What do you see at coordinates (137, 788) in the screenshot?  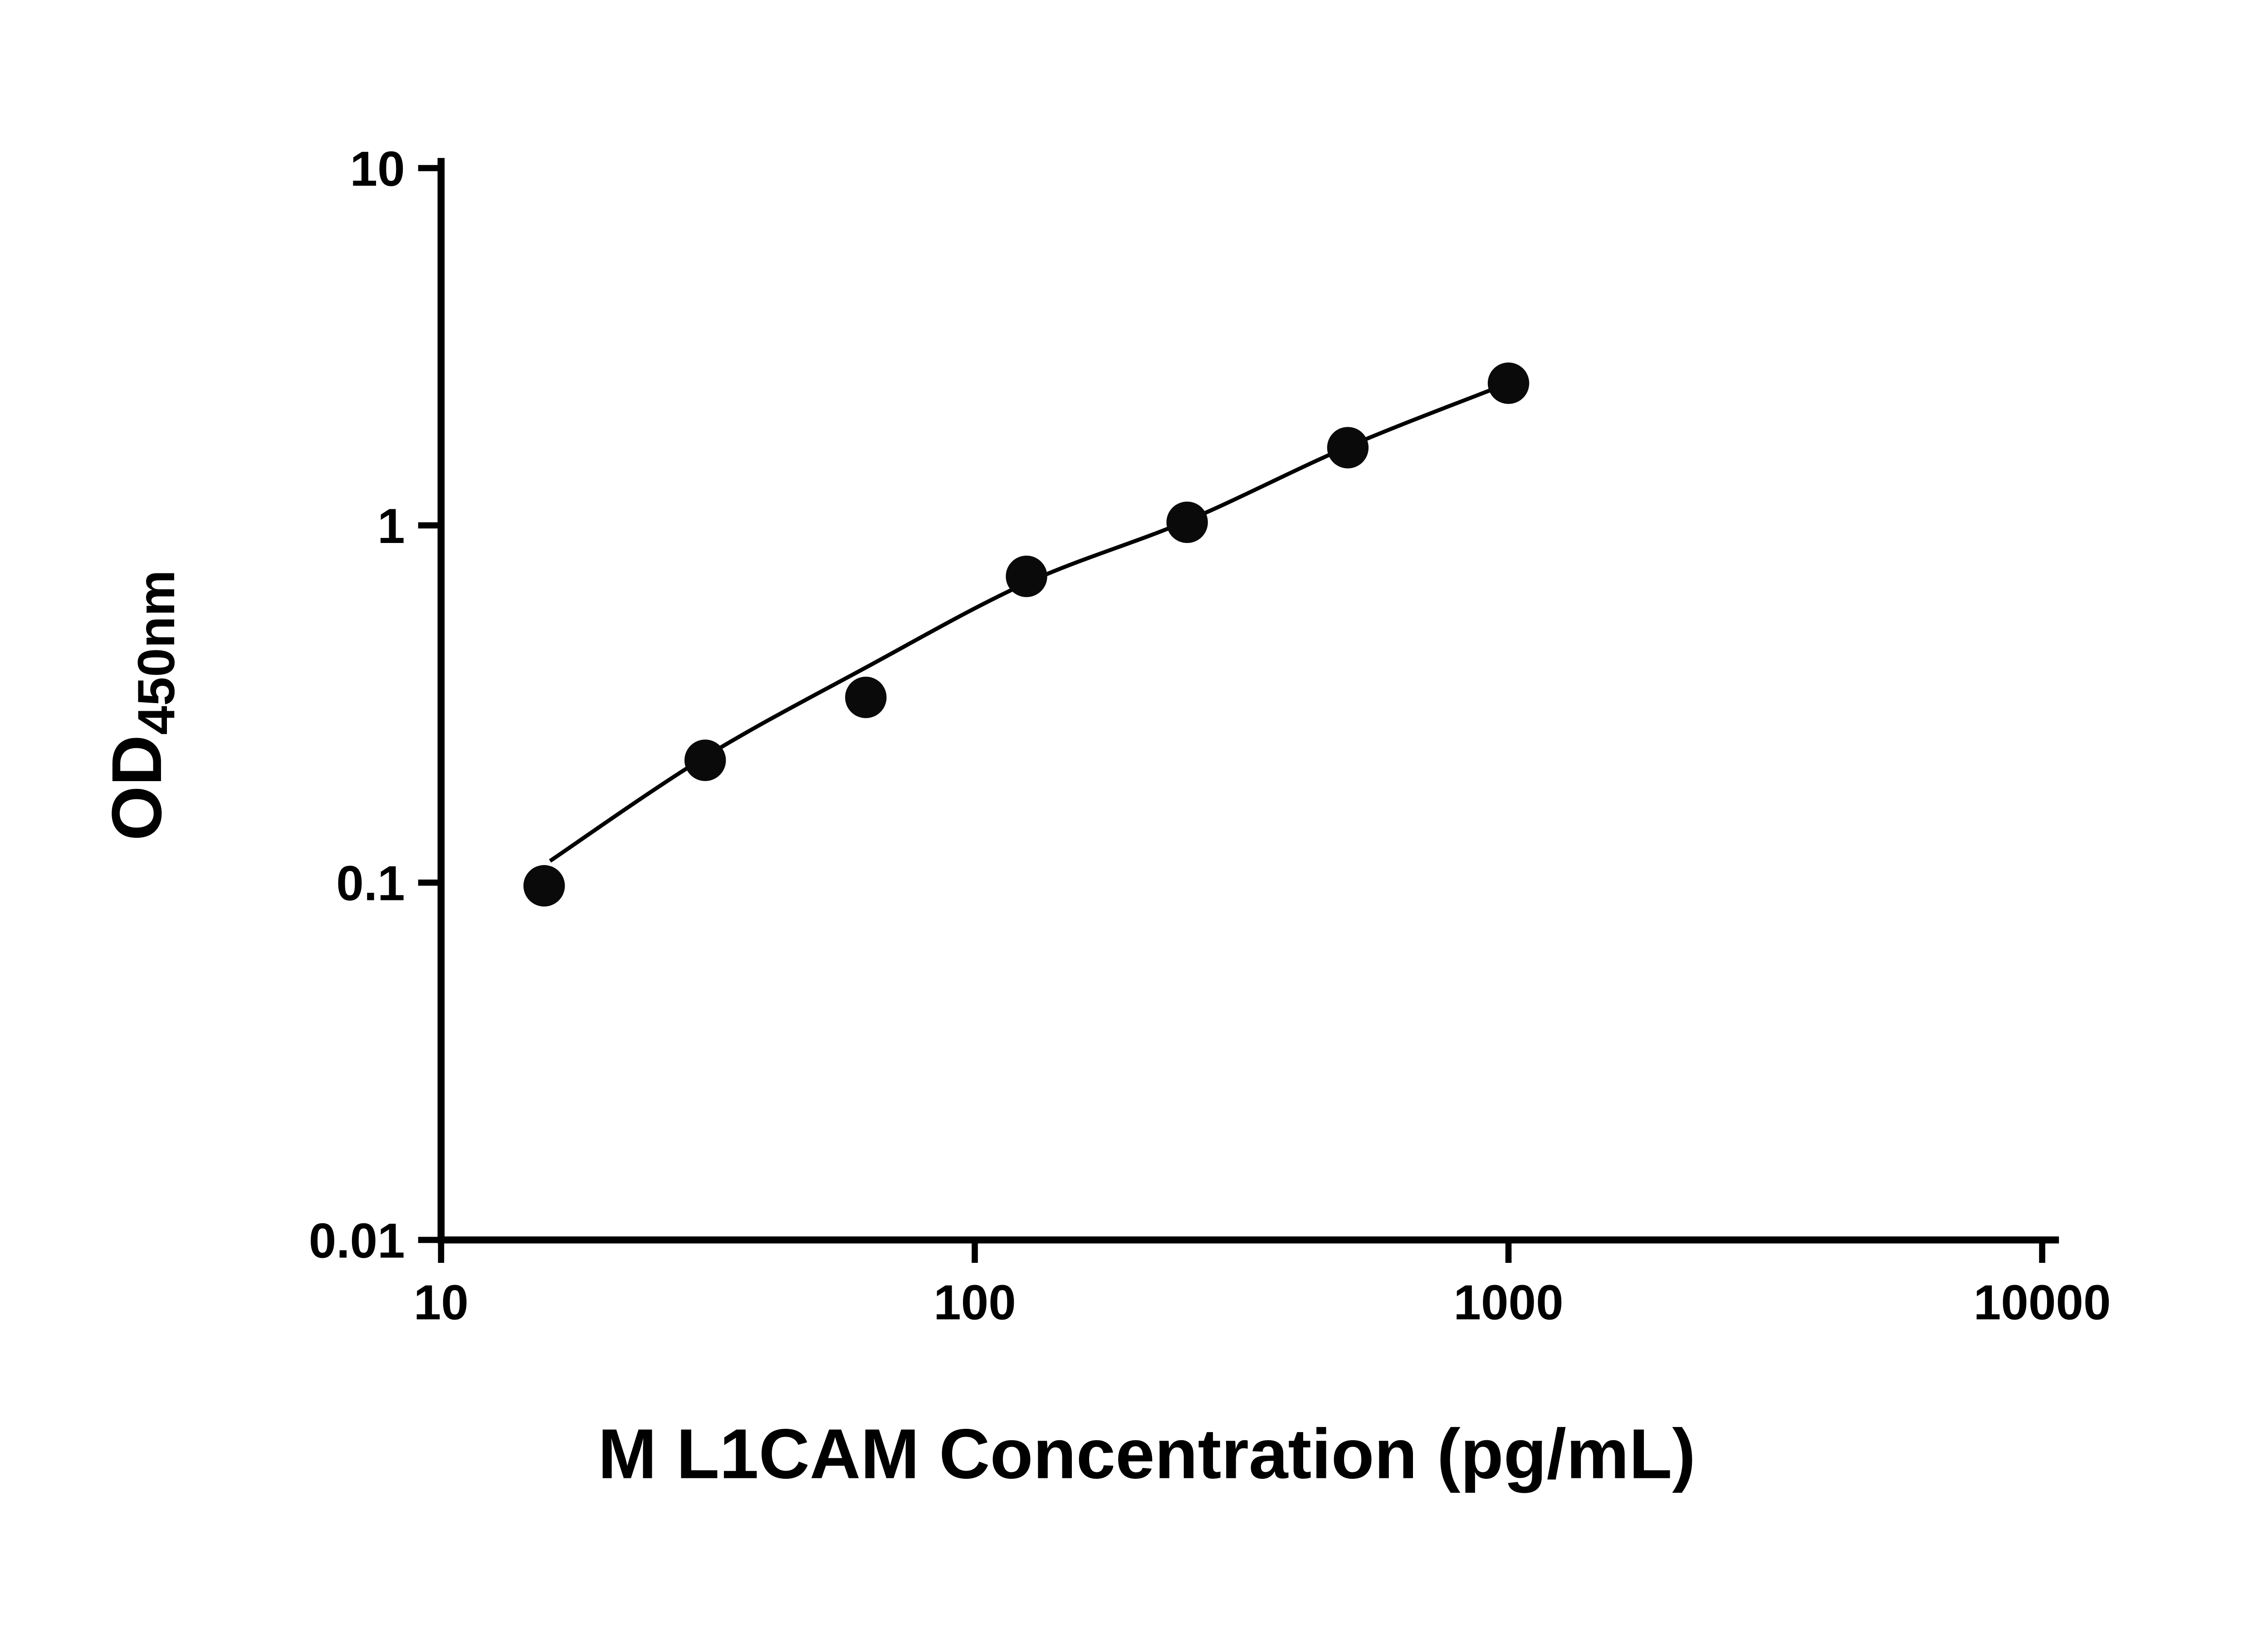 I see `y-axis-title-base: OD` at bounding box center [137, 788].